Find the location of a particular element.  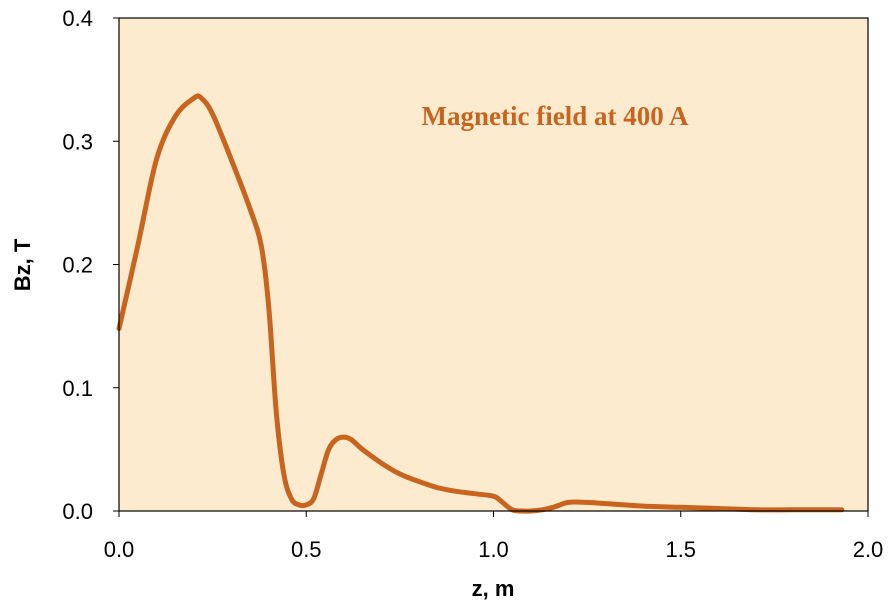

x-tick-label: 0.5 is located at coordinates (306, 549).